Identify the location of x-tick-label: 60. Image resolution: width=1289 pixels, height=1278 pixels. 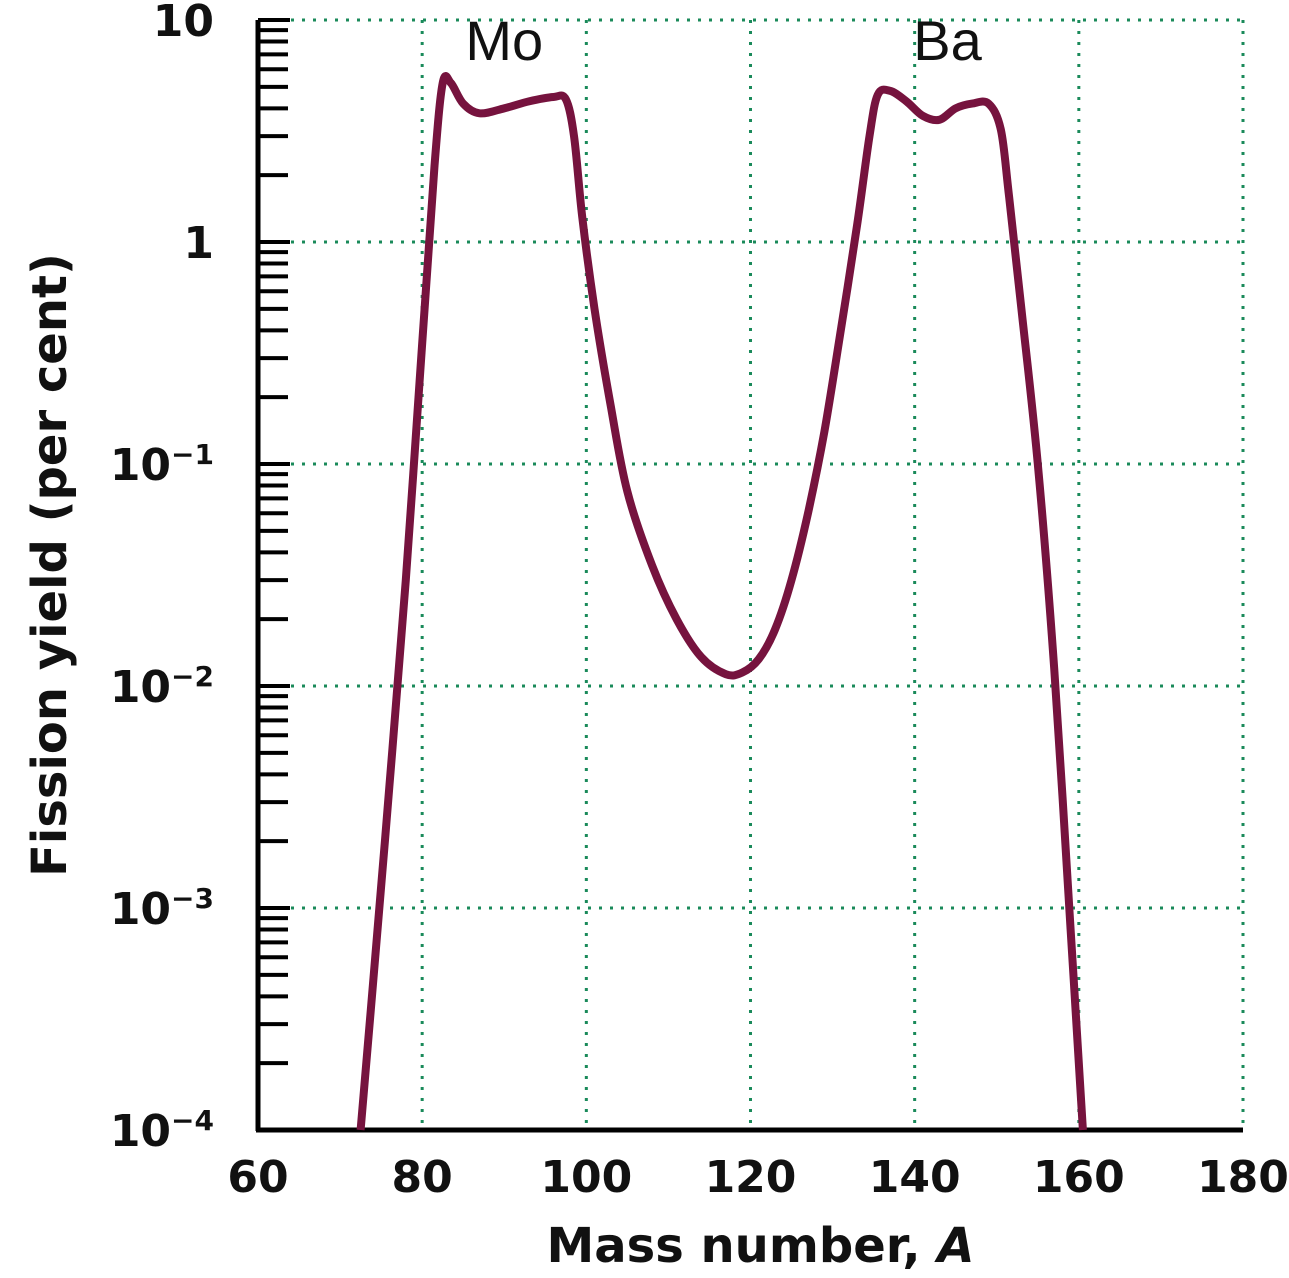
(257, 1177).